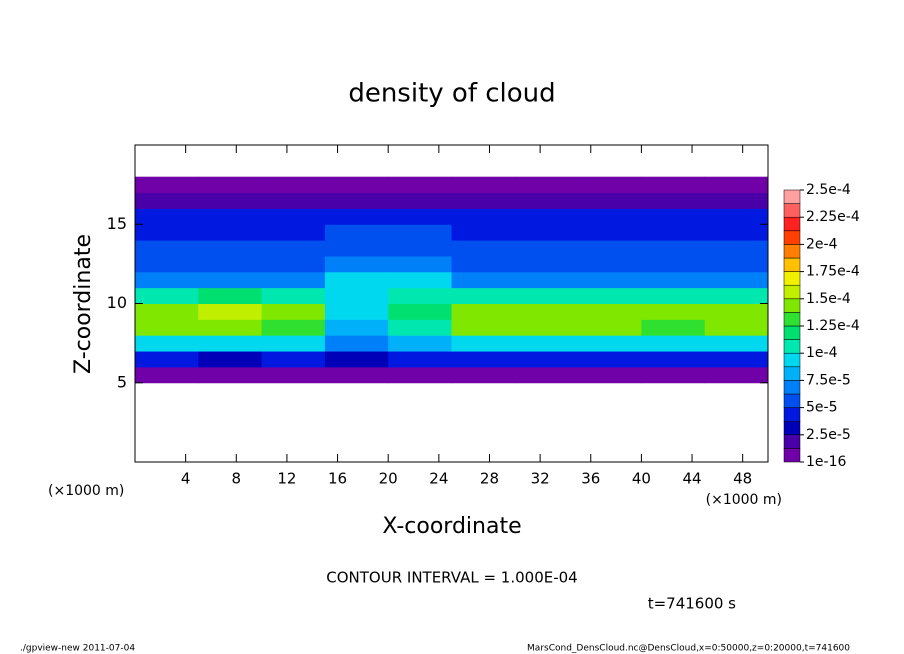 The width and height of the screenshot is (904, 654). What do you see at coordinates (691, 479) in the screenshot?
I see `x-tick-label: 44` at bounding box center [691, 479].